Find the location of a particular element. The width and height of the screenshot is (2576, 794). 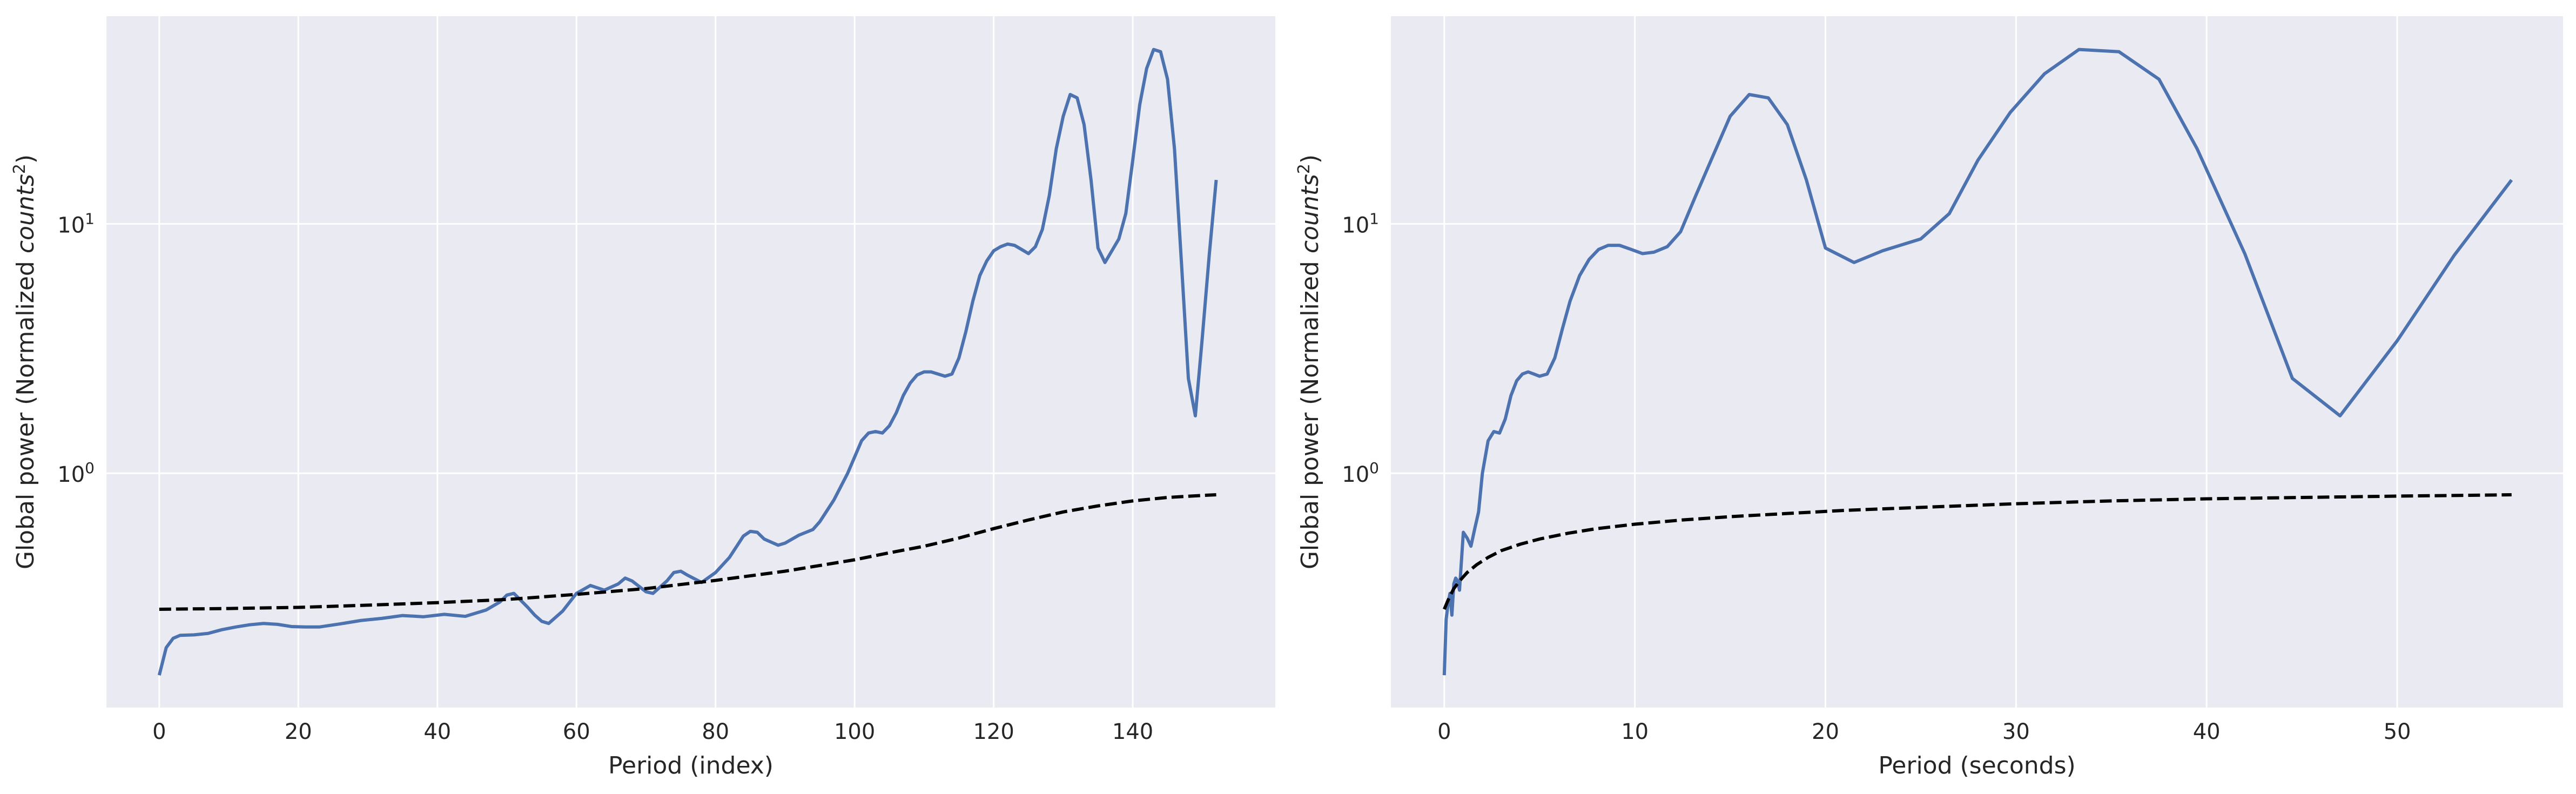

x-tick-label: 10 is located at coordinates (1635, 731).